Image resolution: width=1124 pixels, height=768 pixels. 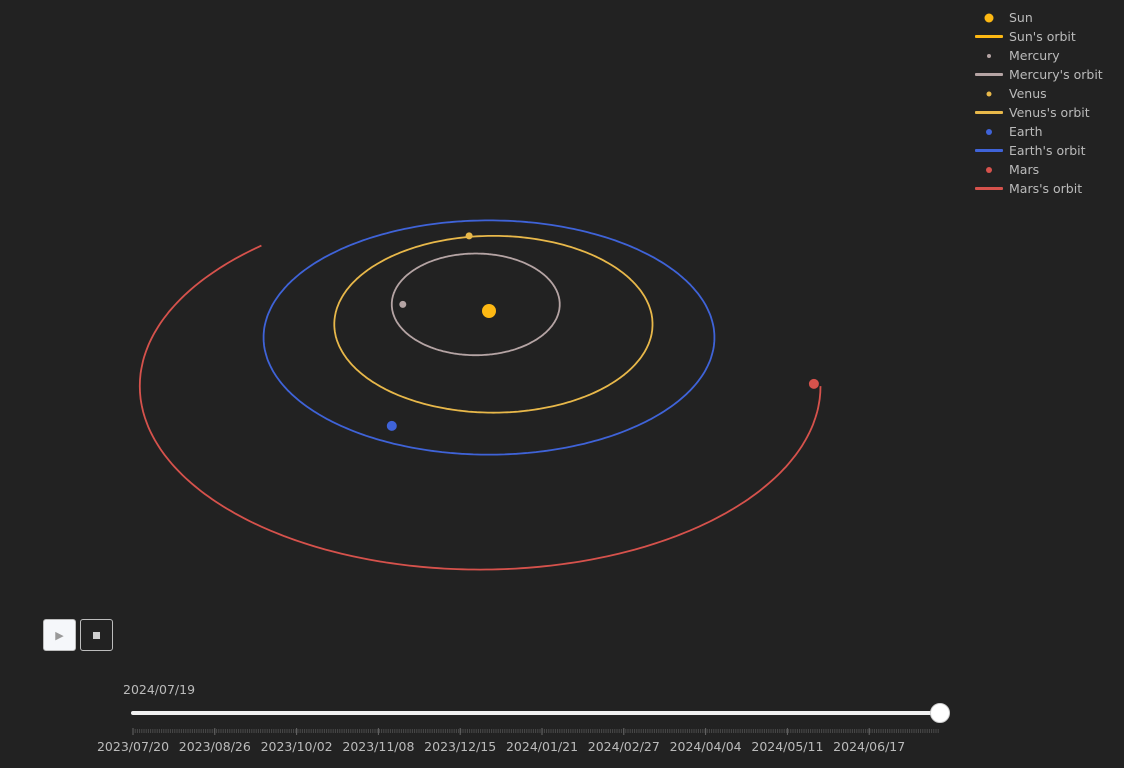 I want to click on legend-item-venus: Venus, so click(x=1037, y=93).